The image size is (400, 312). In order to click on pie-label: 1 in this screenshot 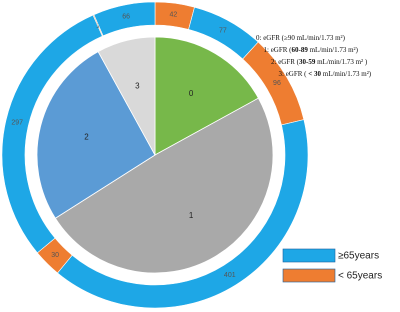, I will do `click(191, 215)`.